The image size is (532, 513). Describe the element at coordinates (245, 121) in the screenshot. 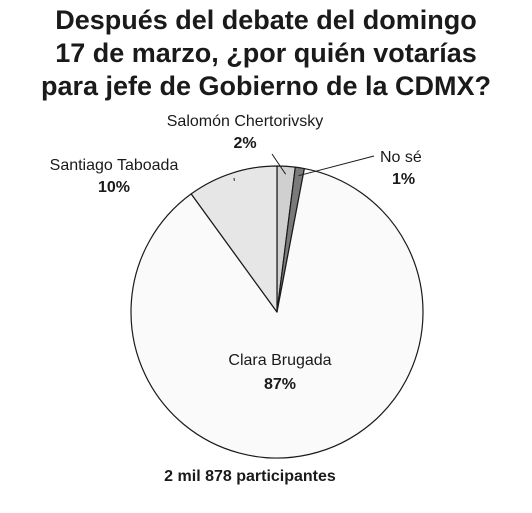

I see `slice-label-salomon-chertorivsky: Salomón Chertorivsky` at that location.